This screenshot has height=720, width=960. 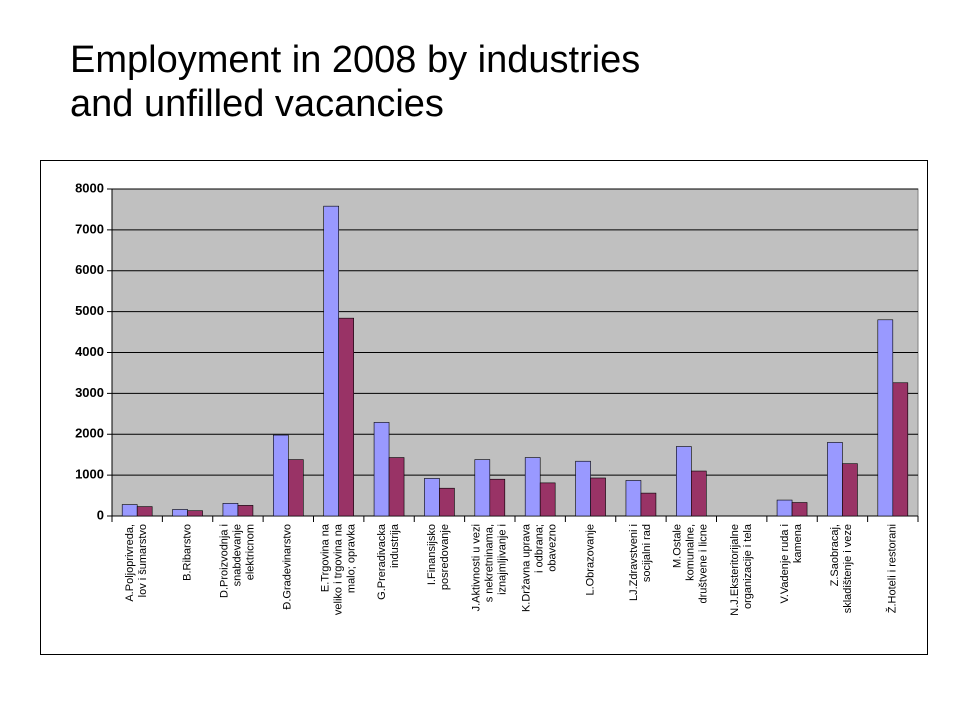 What do you see at coordinates (89, 310) in the screenshot?
I see `y-tick-label: 5000` at bounding box center [89, 310].